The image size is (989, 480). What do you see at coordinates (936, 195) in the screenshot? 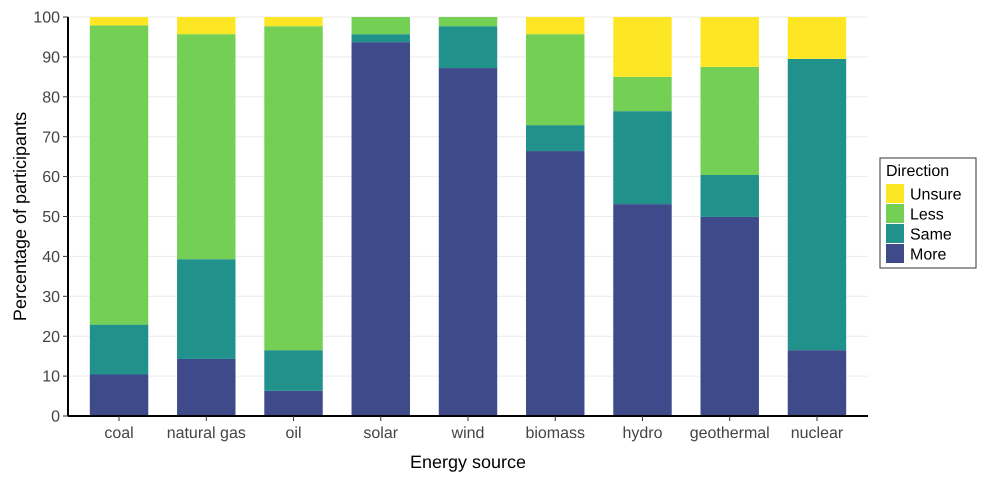
I see `legend-label: Unsure` at bounding box center [936, 195].